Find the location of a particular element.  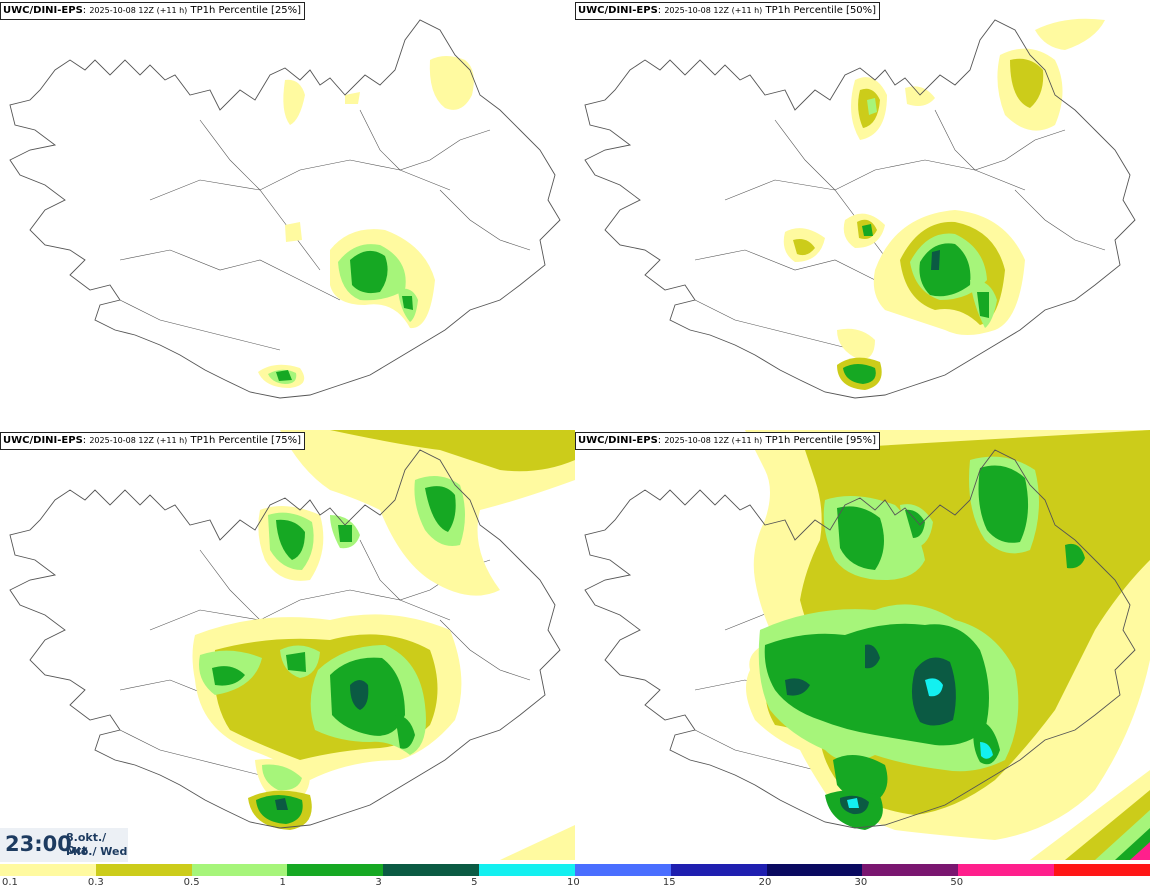

legend-tick: 5 is located at coordinates (474, 882).